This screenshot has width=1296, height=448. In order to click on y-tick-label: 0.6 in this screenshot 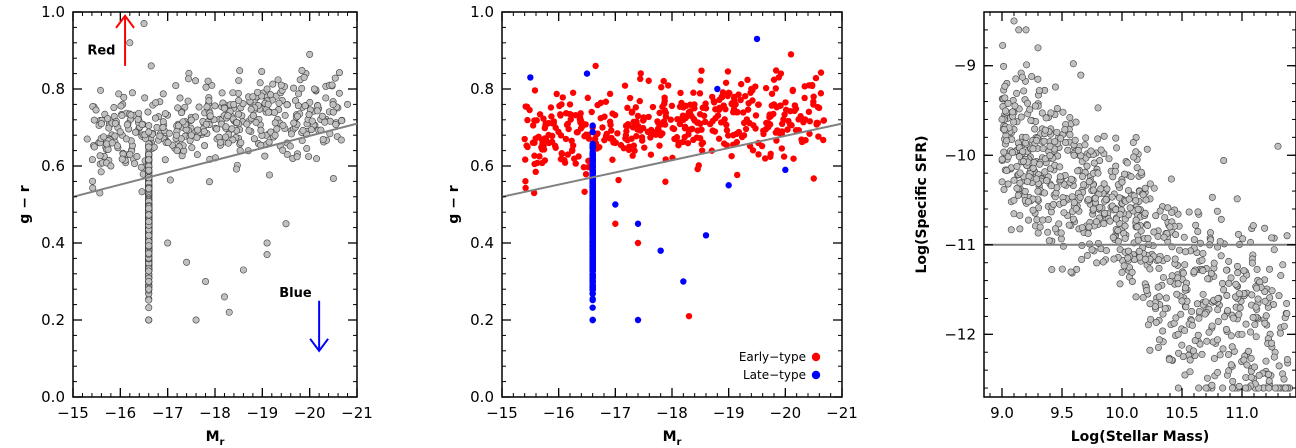, I will do `click(482, 166)`.